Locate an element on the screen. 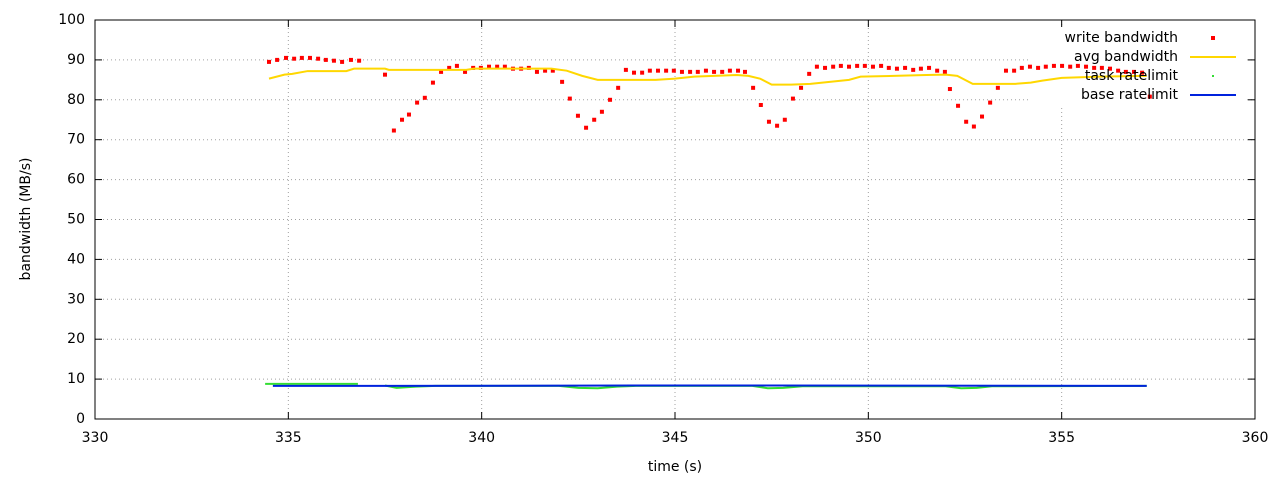  y-tick-label: 80 is located at coordinates (76, 100).